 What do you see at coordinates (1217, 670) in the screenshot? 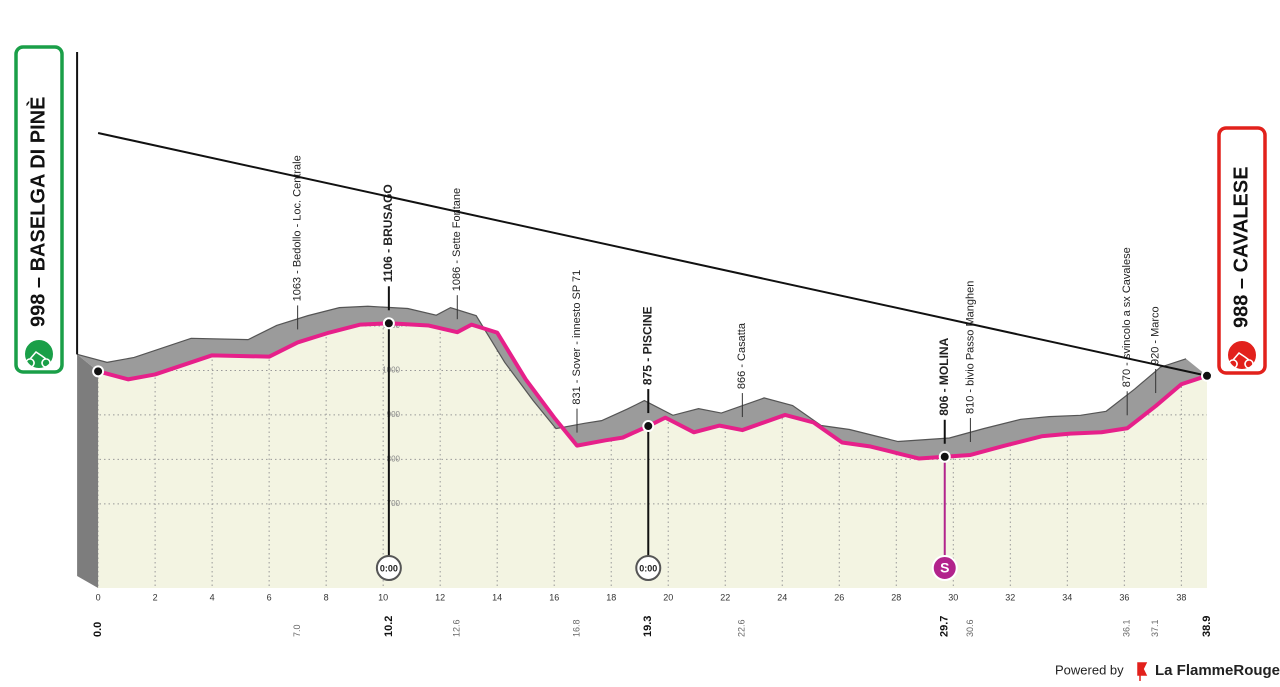
I see `footer-brand: La FlammeRouge` at bounding box center [1217, 670].